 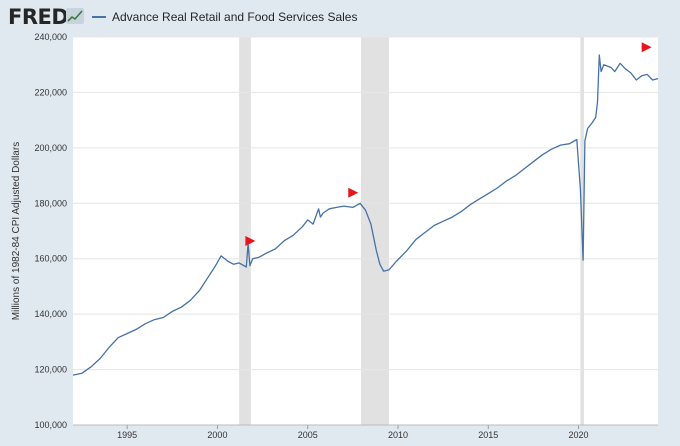 I want to click on y-tick-label: 240,000, so click(x=50, y=37).